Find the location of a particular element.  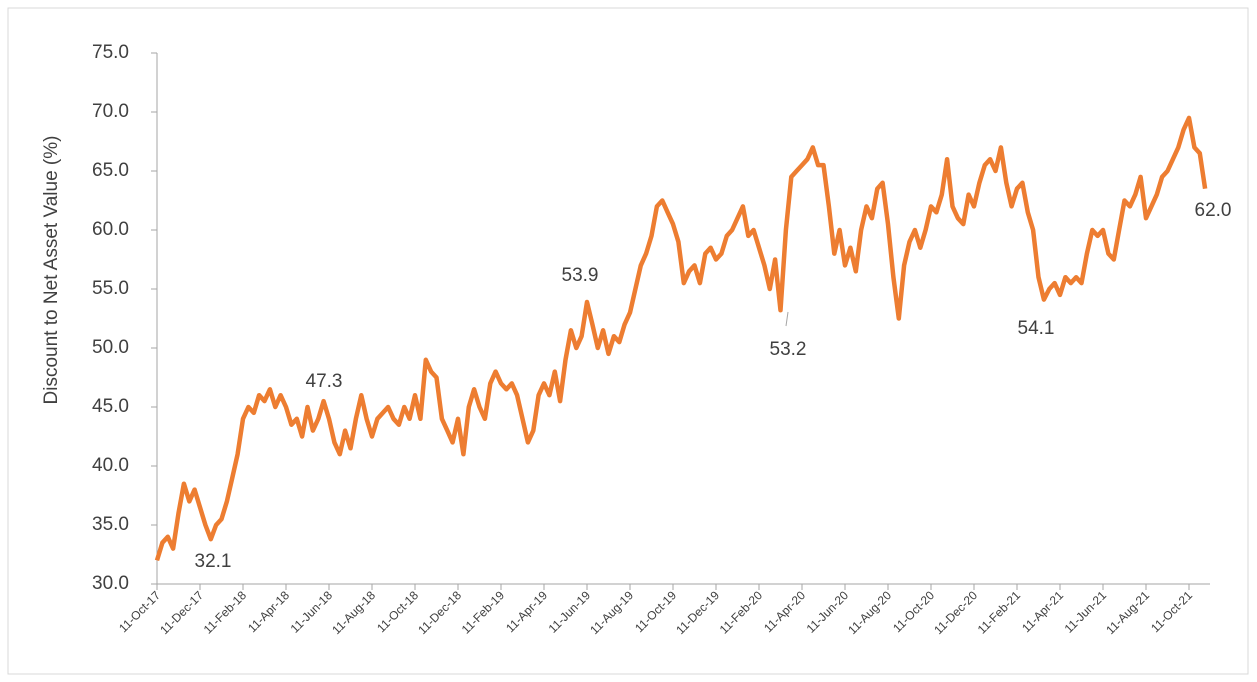

annotation: 32.1 is located at coordinates (213, 561).